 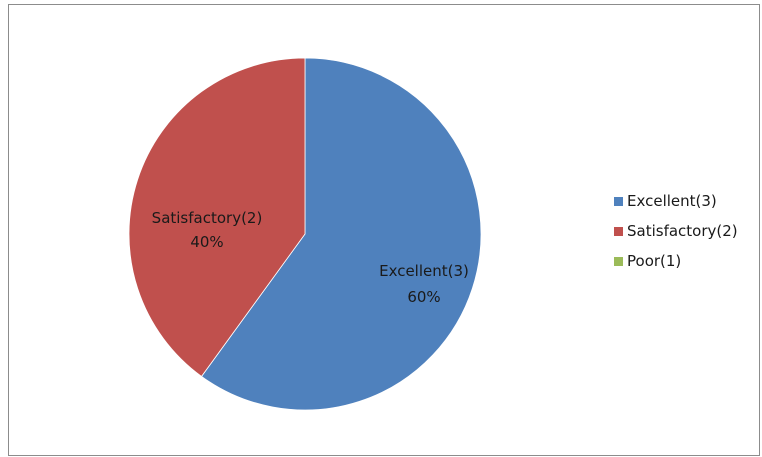 What do you see at coordinates (618, 201) in the screenshot?
I see `legend-swatch-excellent` at bounding box center [618, 201].